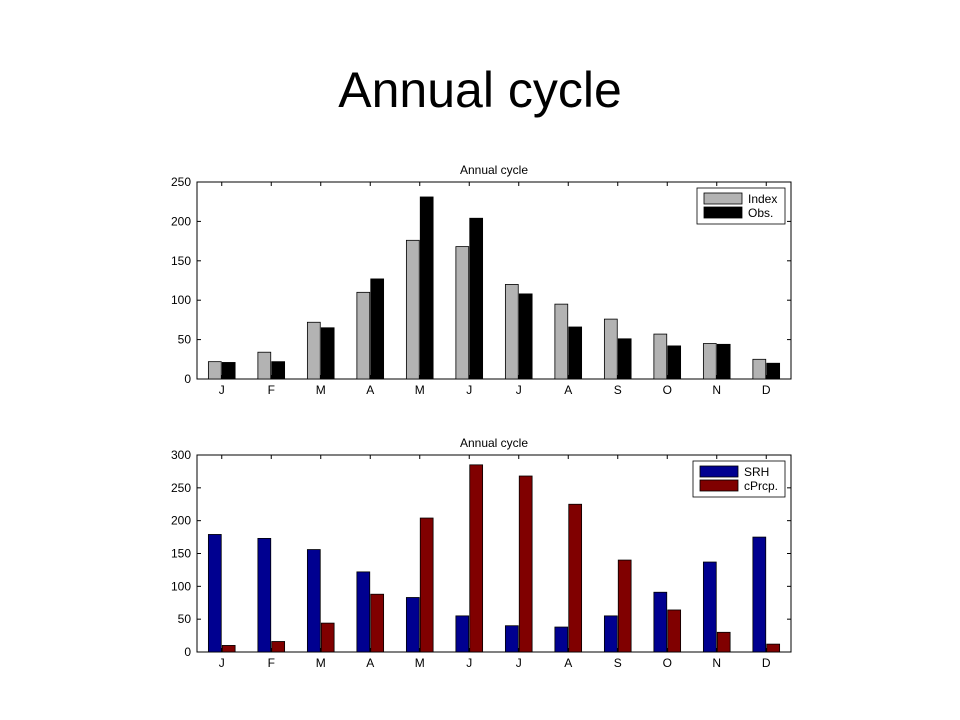  I want to click on legend-label: Obs., so click(760, 213).